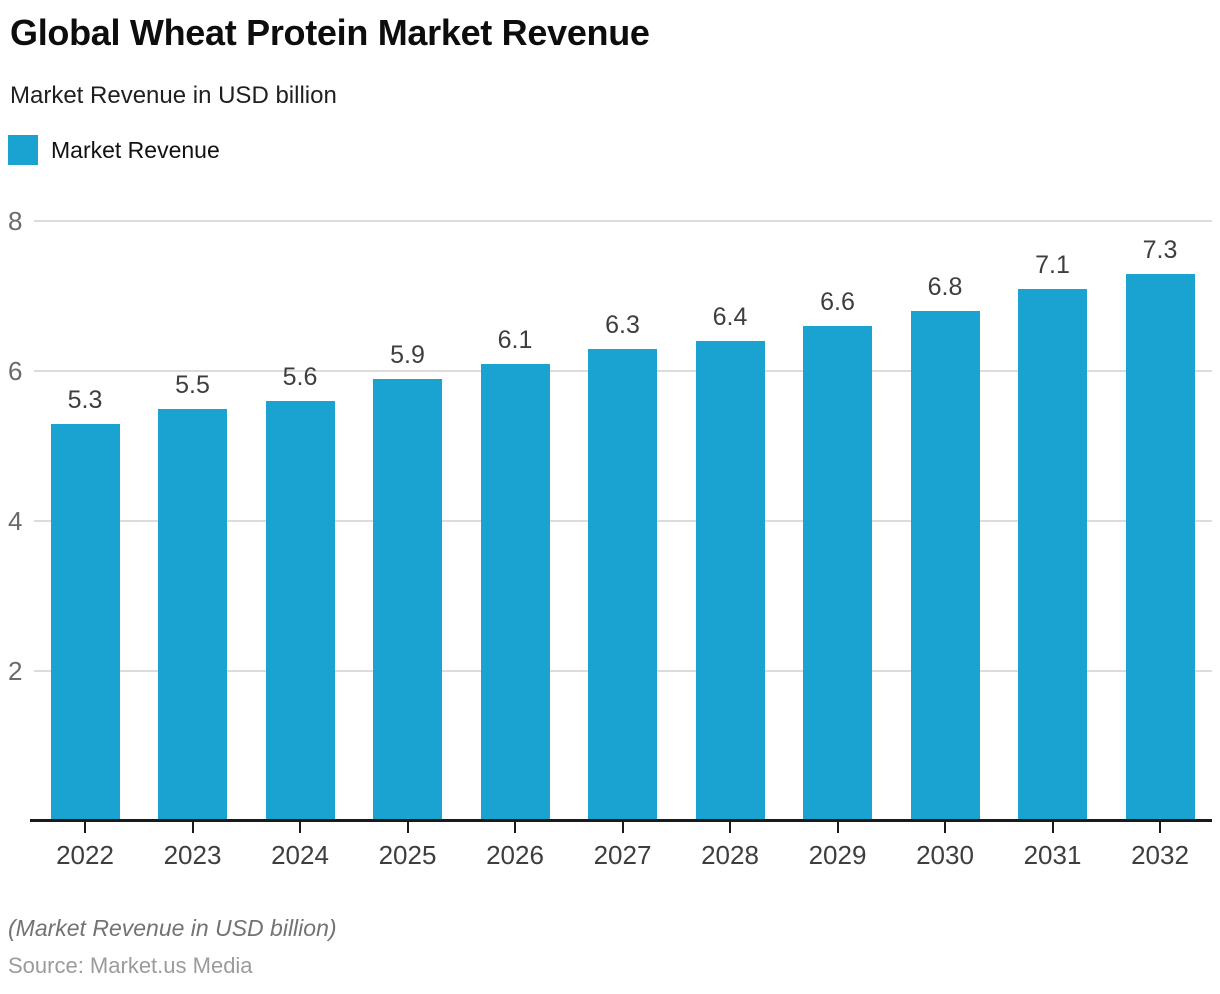  Describe the element at coordinates (300, 855) in the screenshot. I see `x-axis-label-2024: 2024` at that location.